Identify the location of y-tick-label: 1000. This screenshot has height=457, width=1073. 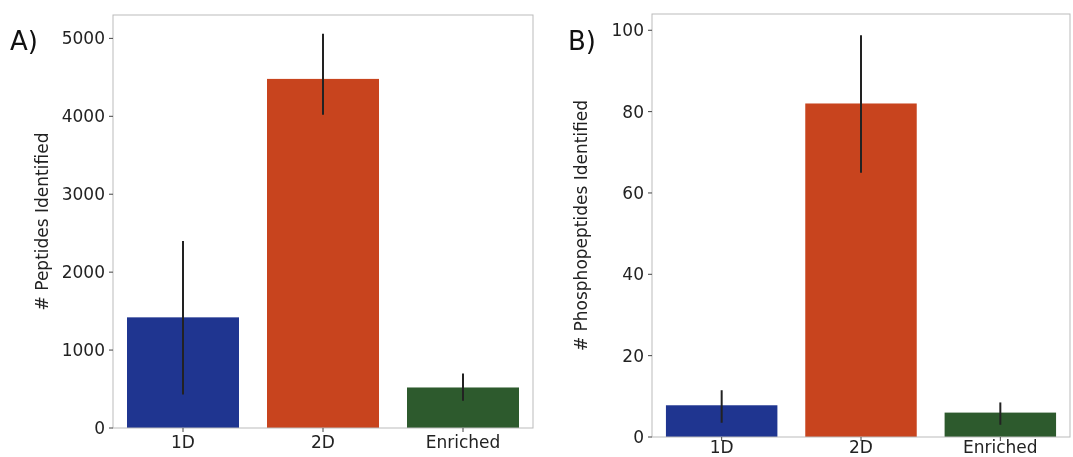
(83, 350).